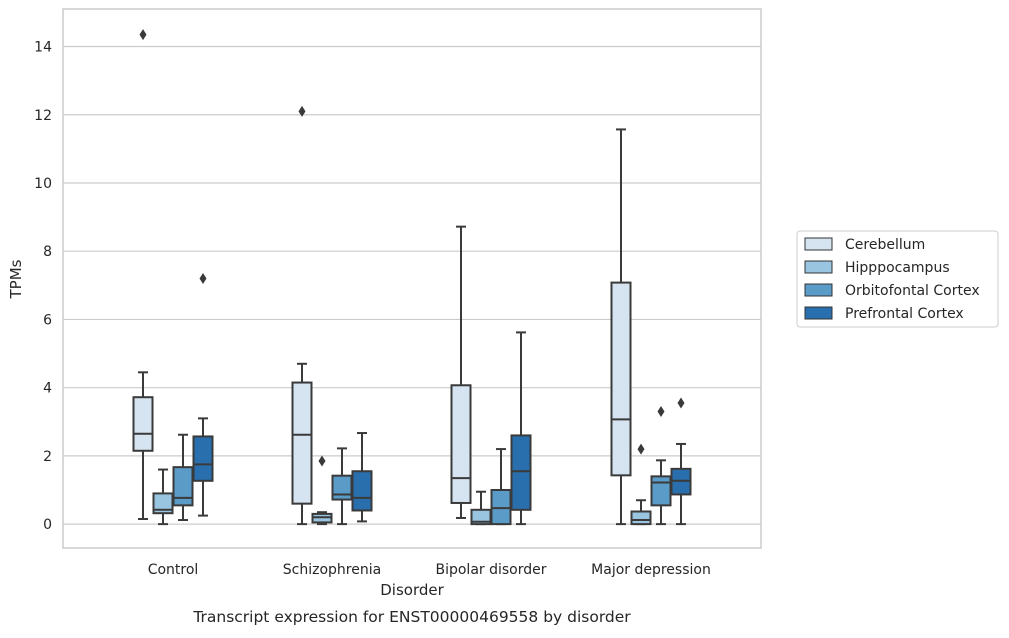 This screenshot has height=638, width=1009. I want to click on y-tick-label: 6, so click(47, 320).